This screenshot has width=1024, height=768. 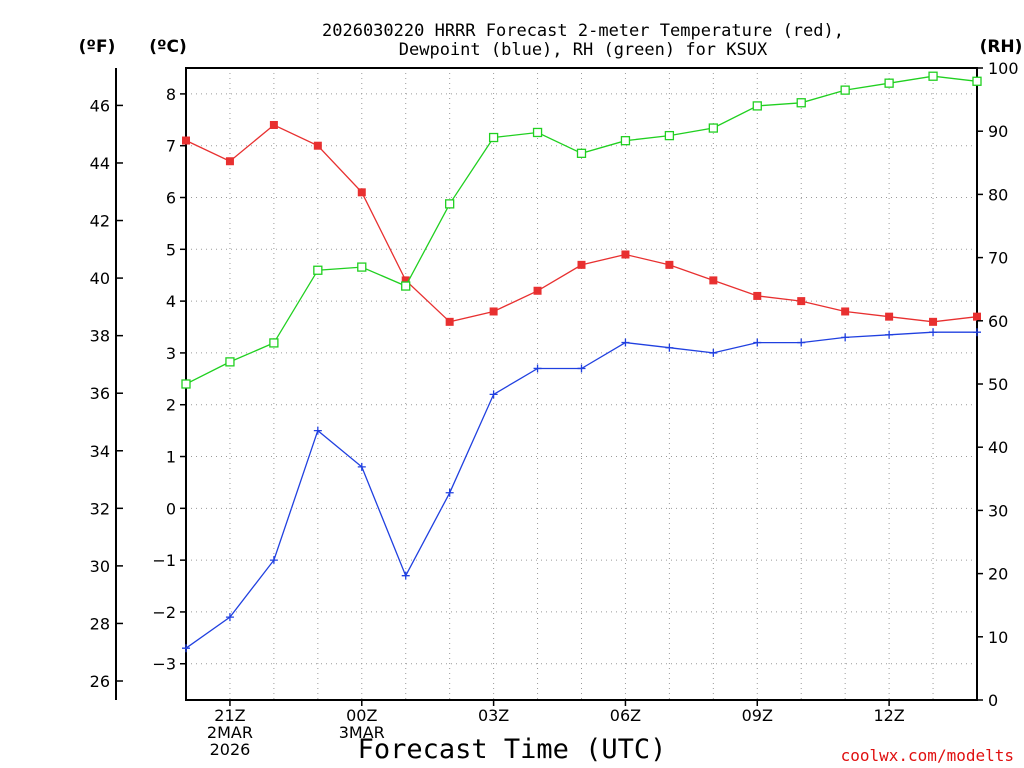 I want to click on x-tick-label: 03Z, so click(x=493, y=715).